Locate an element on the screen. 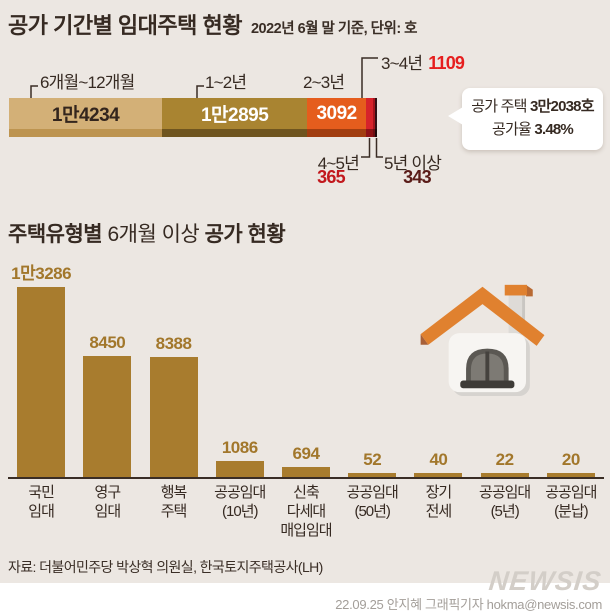 The image size is (610, 613). x-axis-label: 신축 다세대 매입임대 is located at coordinates (306, 512).